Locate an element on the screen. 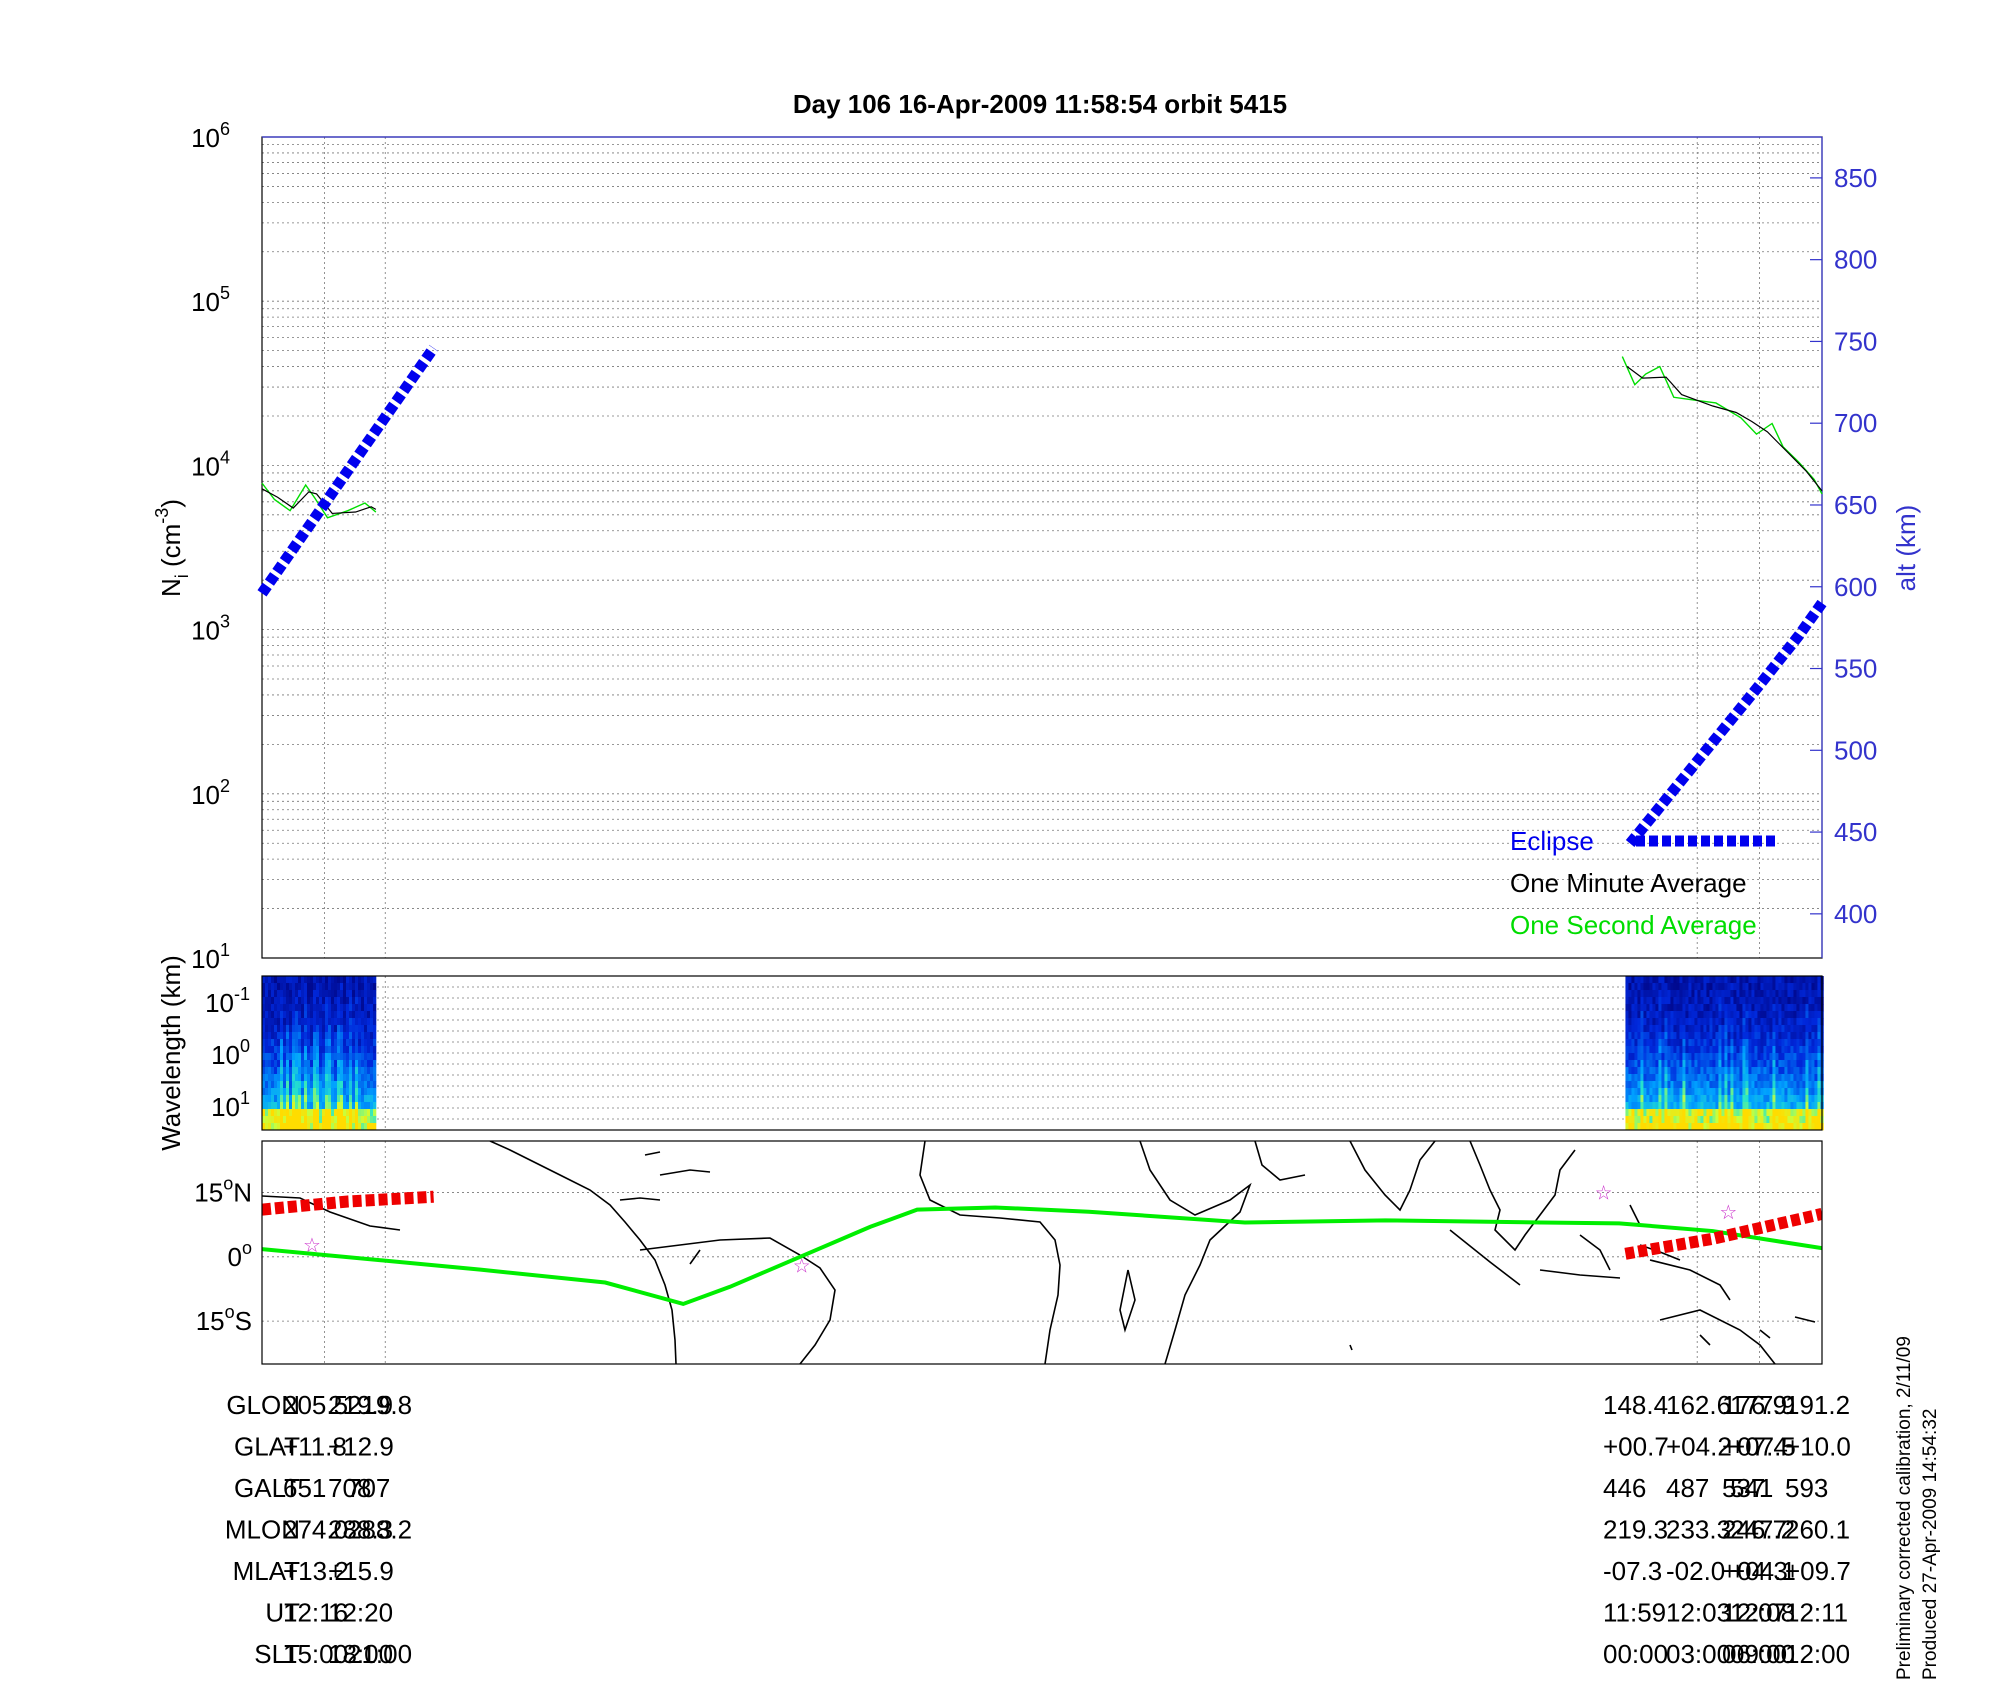 The width and height of the screenshot is (2000, 1700). density-series is located at coordinates (1042, 437).